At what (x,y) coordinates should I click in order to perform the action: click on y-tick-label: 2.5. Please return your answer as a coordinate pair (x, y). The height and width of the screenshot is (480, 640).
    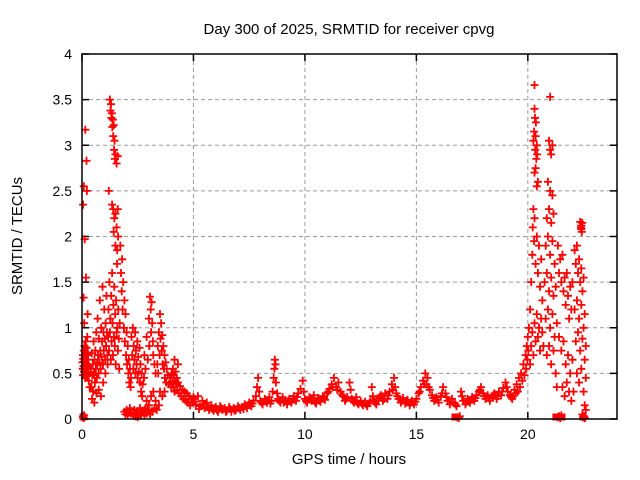
    Looking at the image, I should click on (63, 191).